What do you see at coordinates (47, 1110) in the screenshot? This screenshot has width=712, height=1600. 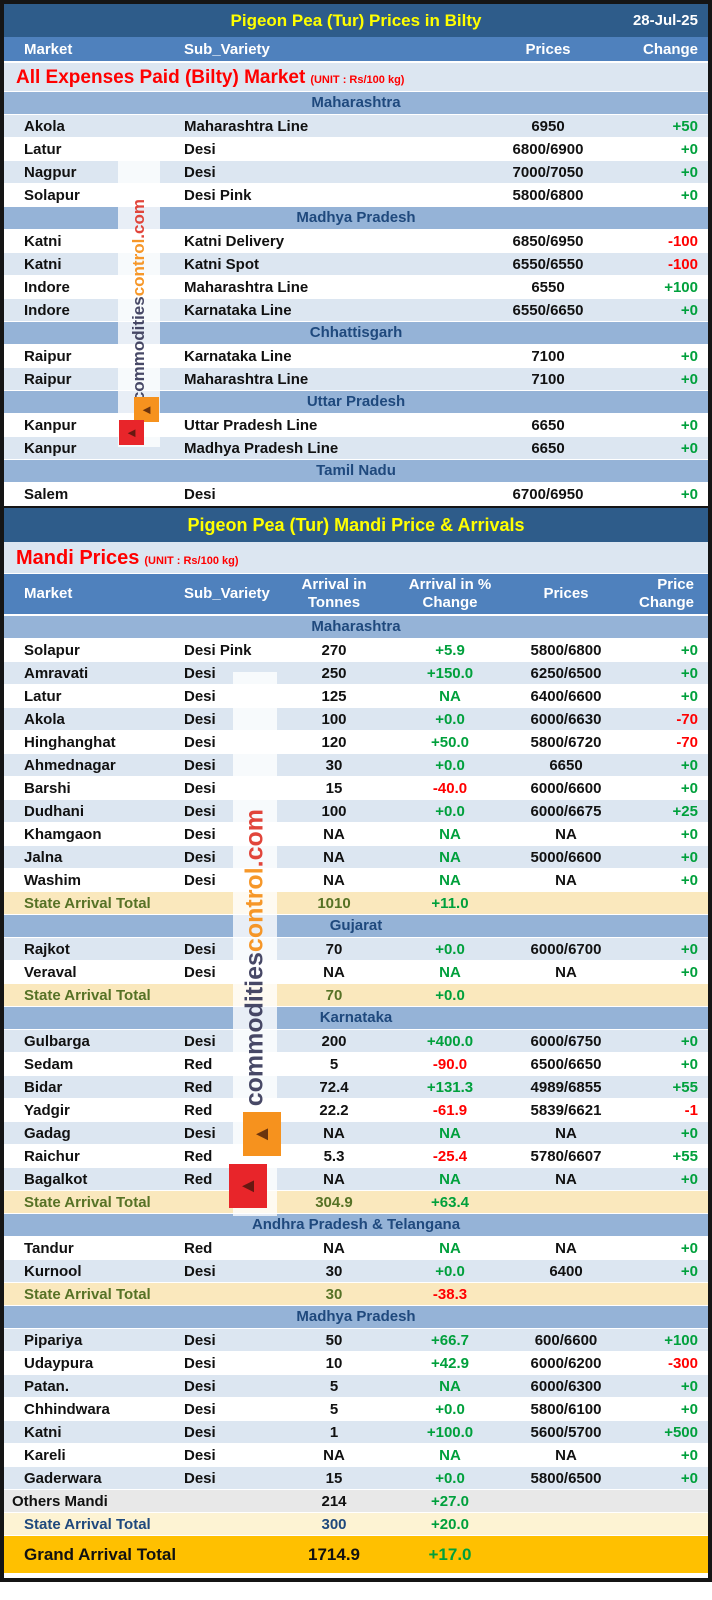 I see `market-cell: Yadgir` at bounding box center [47, 1110].